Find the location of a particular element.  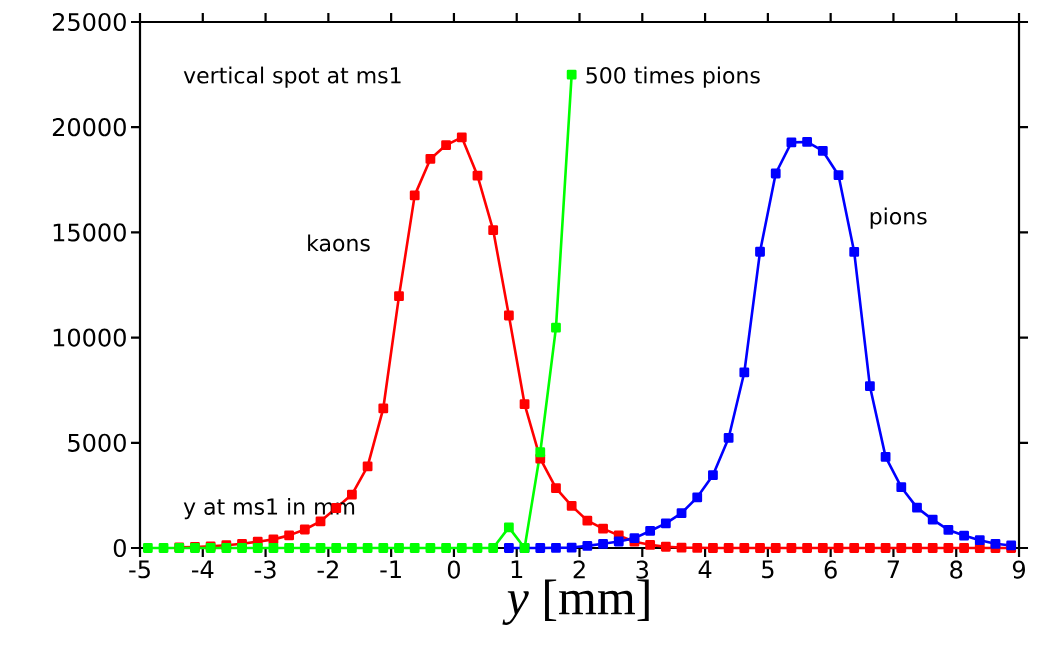

x-tick-label: 5 is located at coordinates (768, 569).